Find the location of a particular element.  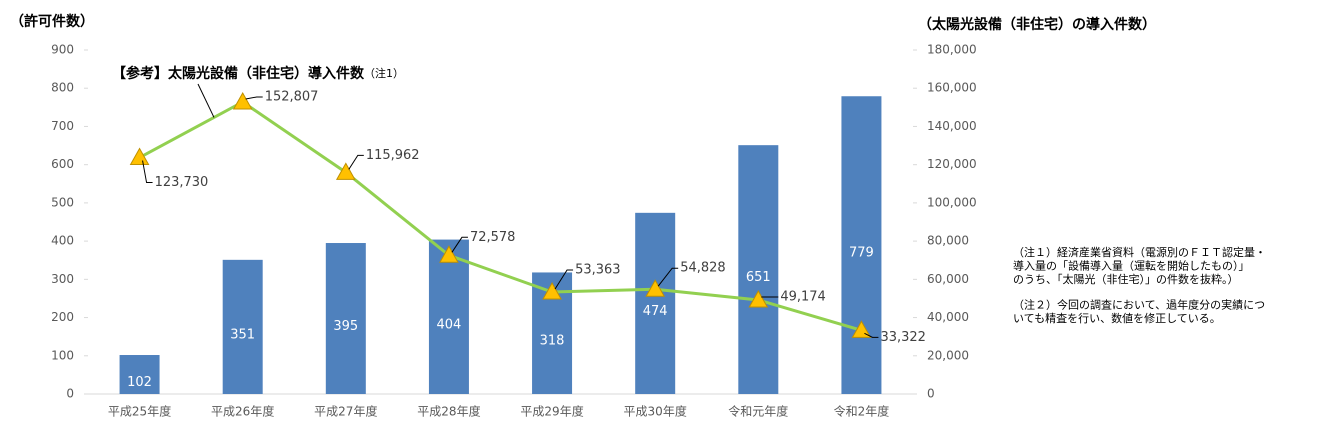

note: 導入量の「設備導入量（運転を開始したもの）」 is located at coordinates (1131, 266).